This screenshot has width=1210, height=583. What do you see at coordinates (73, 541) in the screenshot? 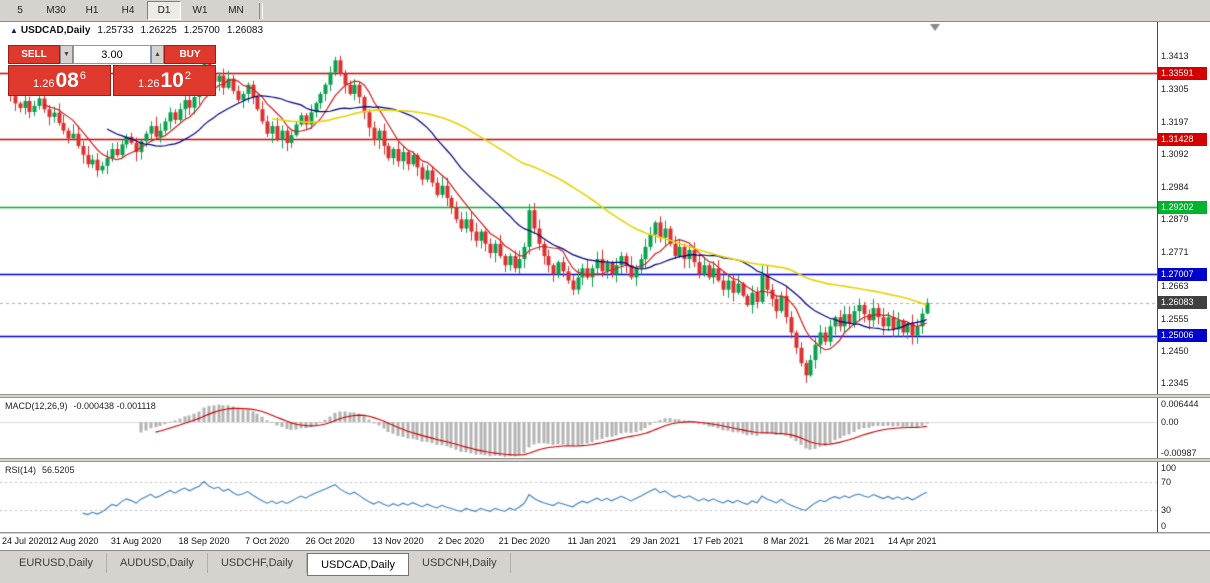
I see `date-label: 12 Aug 2020` at bounding box center [73, 541].